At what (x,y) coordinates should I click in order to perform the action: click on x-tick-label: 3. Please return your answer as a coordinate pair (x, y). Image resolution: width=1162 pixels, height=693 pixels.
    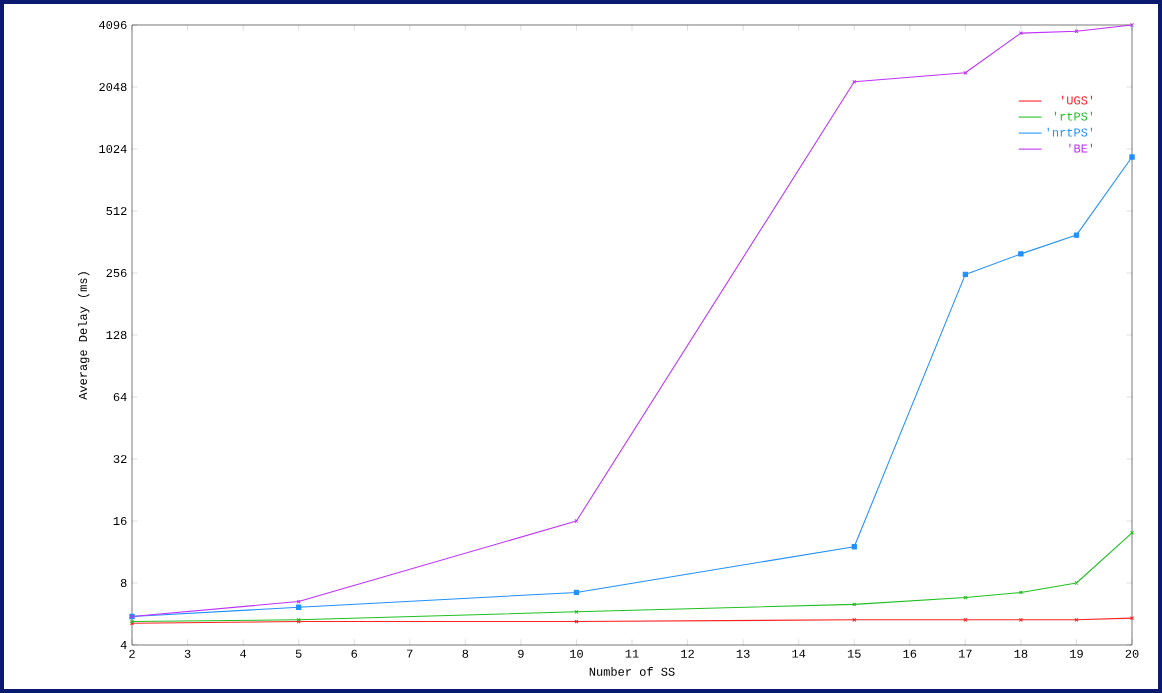
    Looking at the image, I should click on (187, 653).